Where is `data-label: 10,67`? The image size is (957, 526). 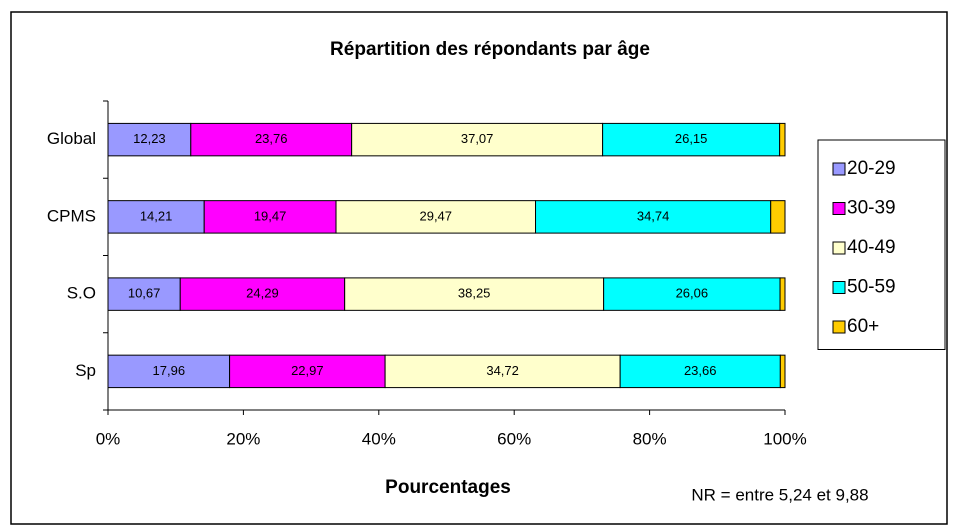 data-label: 10,67 is located at coordinates (144, 293).